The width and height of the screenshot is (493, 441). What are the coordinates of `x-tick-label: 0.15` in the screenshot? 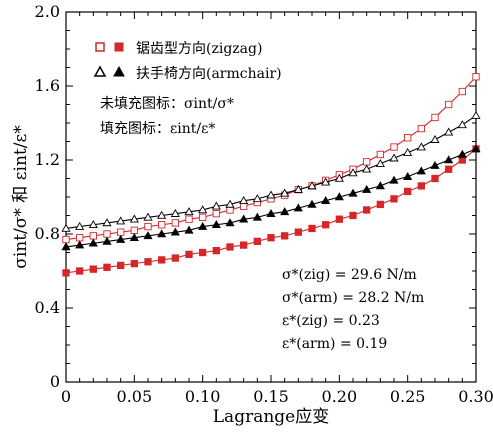 It's located at (271, 396).